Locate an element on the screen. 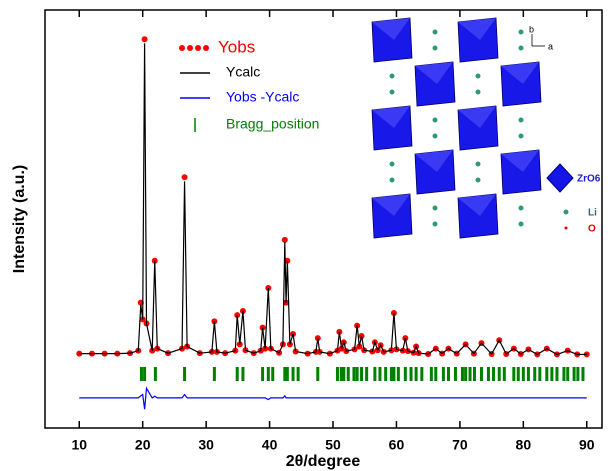 Image resolution: width=614 pixels, height=471 pixels. legend-label: Bragg_position is located at coordinates (272, 124).